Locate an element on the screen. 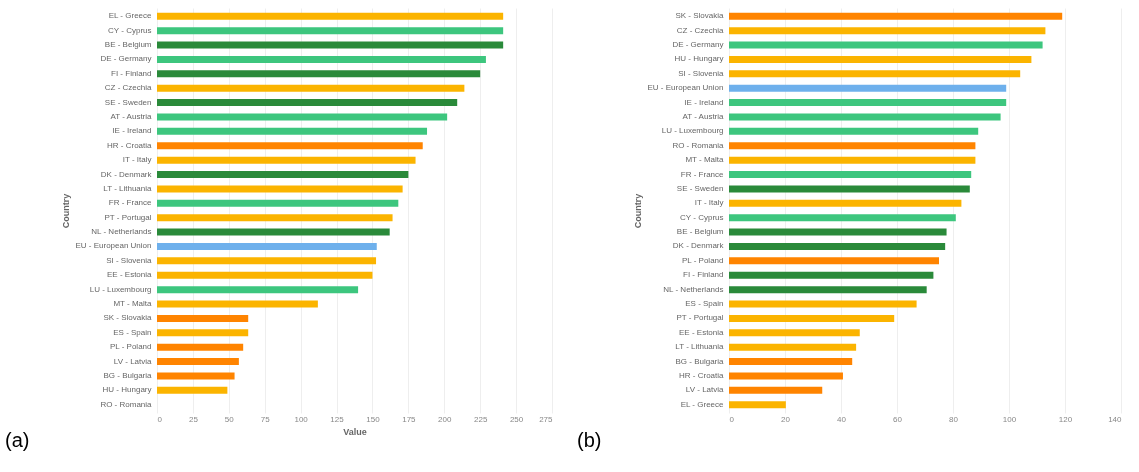  y-tick-label: ES - Spain is located at coordinates (704, 304).